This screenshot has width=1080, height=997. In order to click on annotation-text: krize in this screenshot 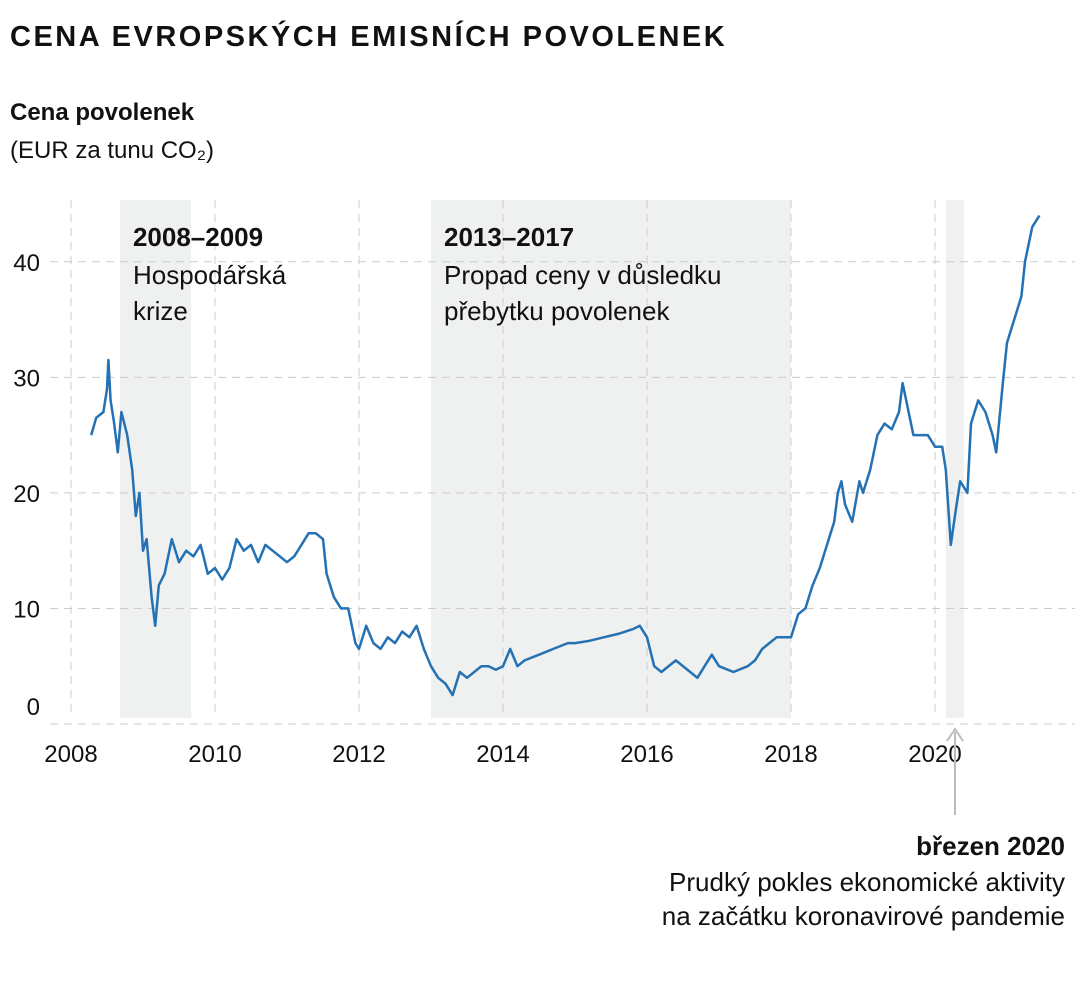, I will do `click(160, 311)`.